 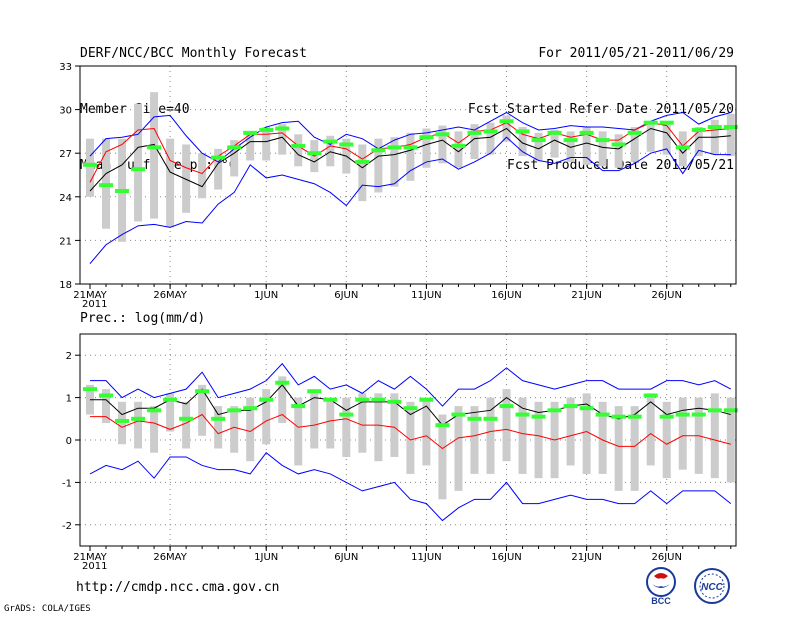 I want to click on x-tick-label: 11JUN, so click(x=426, y=295).